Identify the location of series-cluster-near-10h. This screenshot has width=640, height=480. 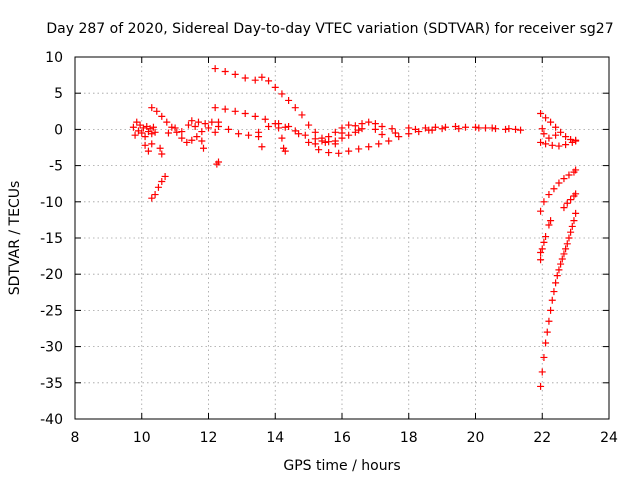
(147, 138).